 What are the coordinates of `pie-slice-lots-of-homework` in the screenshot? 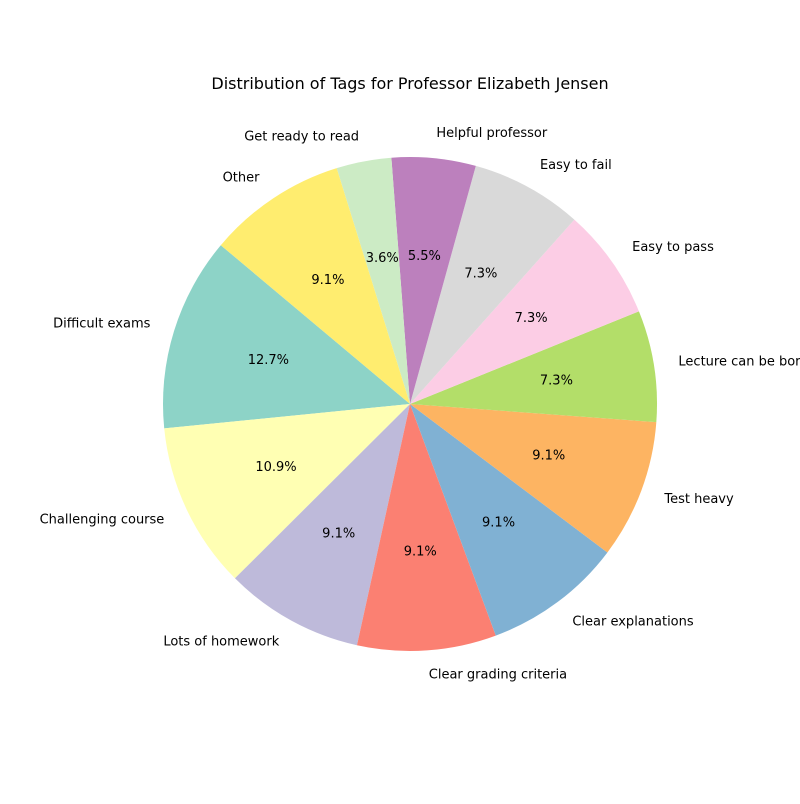 It's located at (322, 525).